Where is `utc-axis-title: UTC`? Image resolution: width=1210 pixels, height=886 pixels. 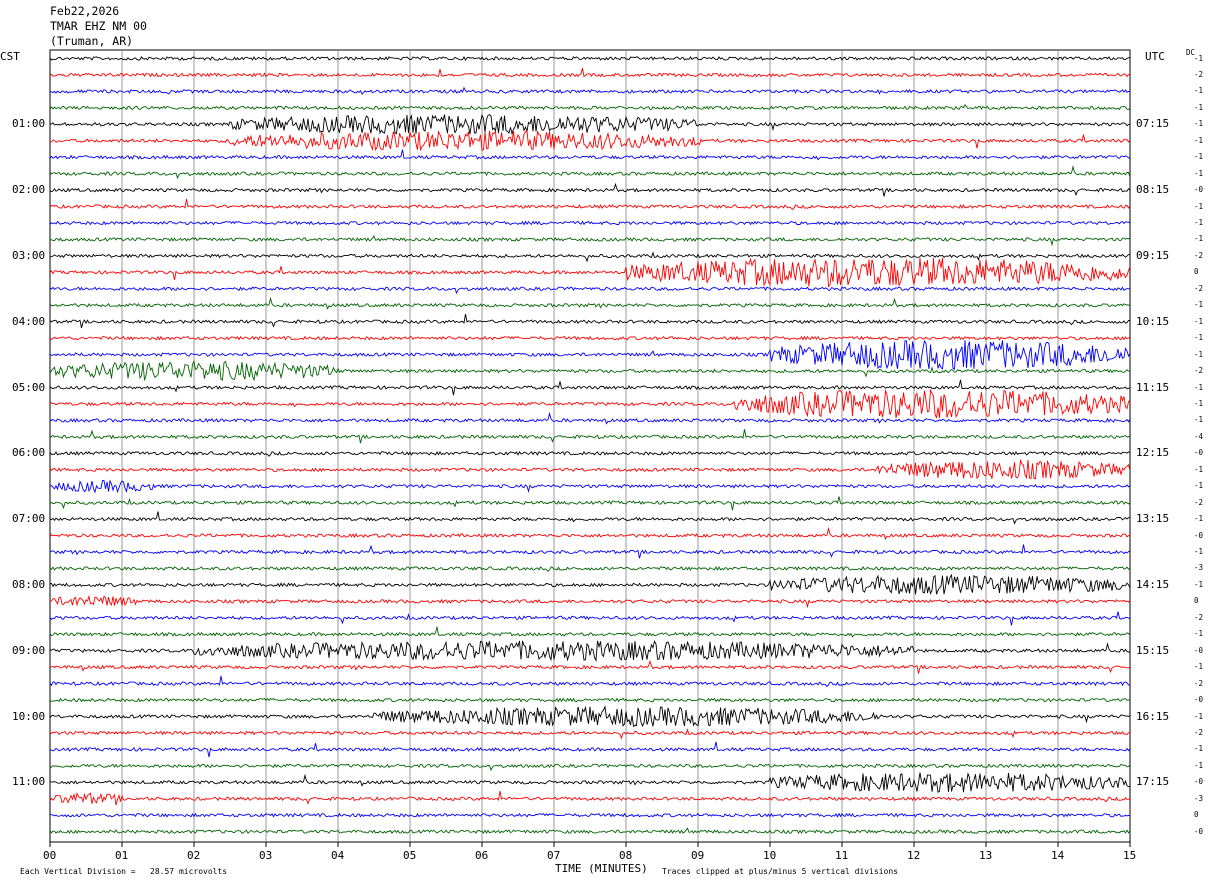
utc-axis-title: UTC is located at coordinates (1155, 56).